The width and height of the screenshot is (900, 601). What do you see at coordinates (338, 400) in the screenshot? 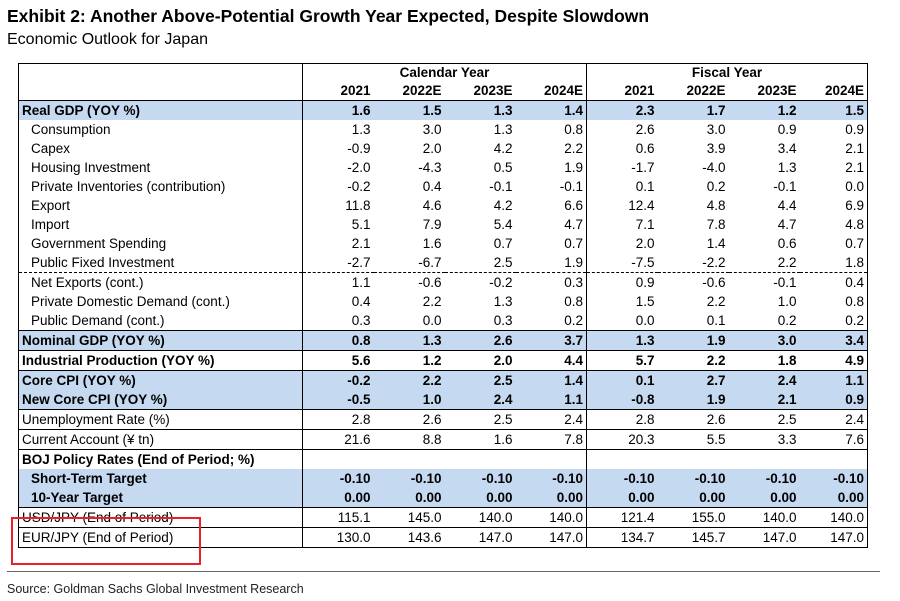
I see `value-cell: -0.5` at bounding box center [338, 400].